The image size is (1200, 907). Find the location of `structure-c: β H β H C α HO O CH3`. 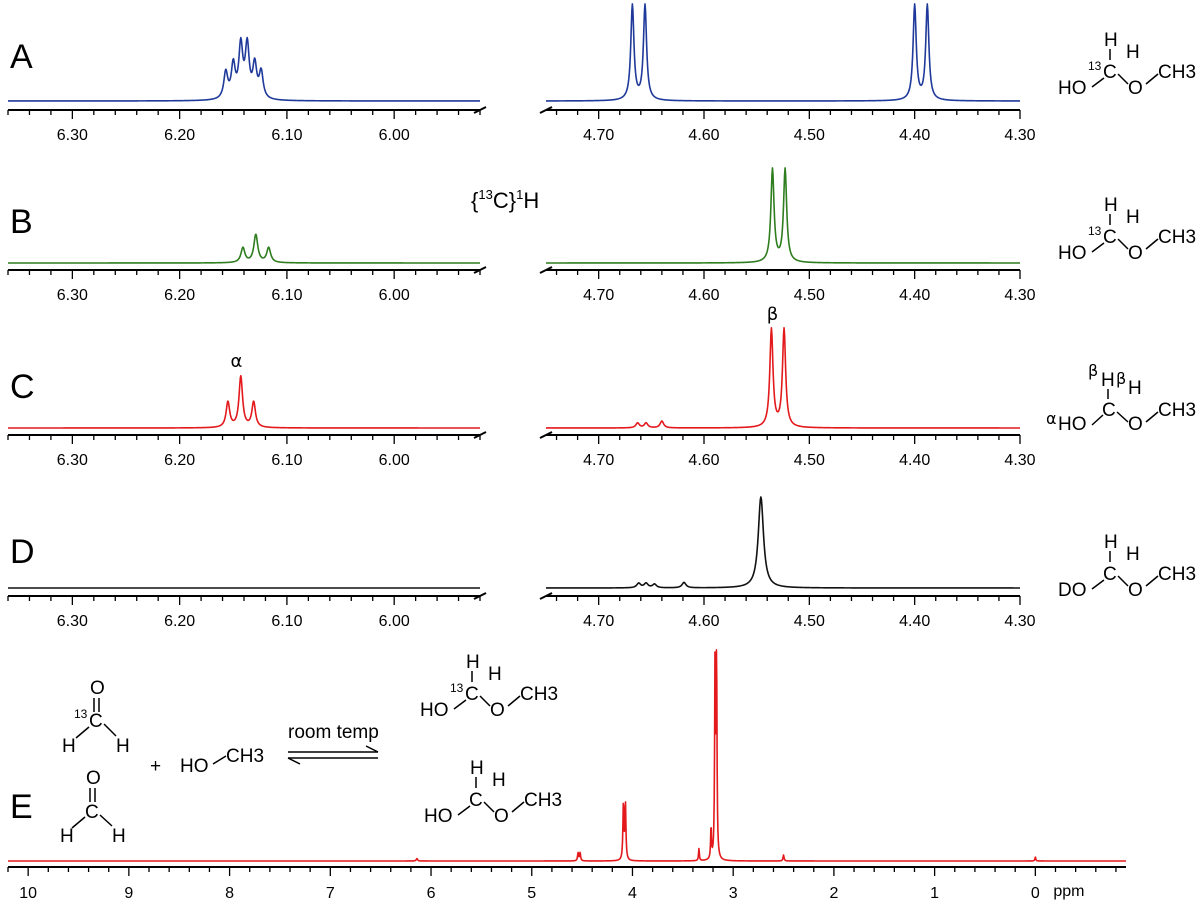

structure-c: β H β H C α HO O CH3 is located at coordinates (1121, 398).